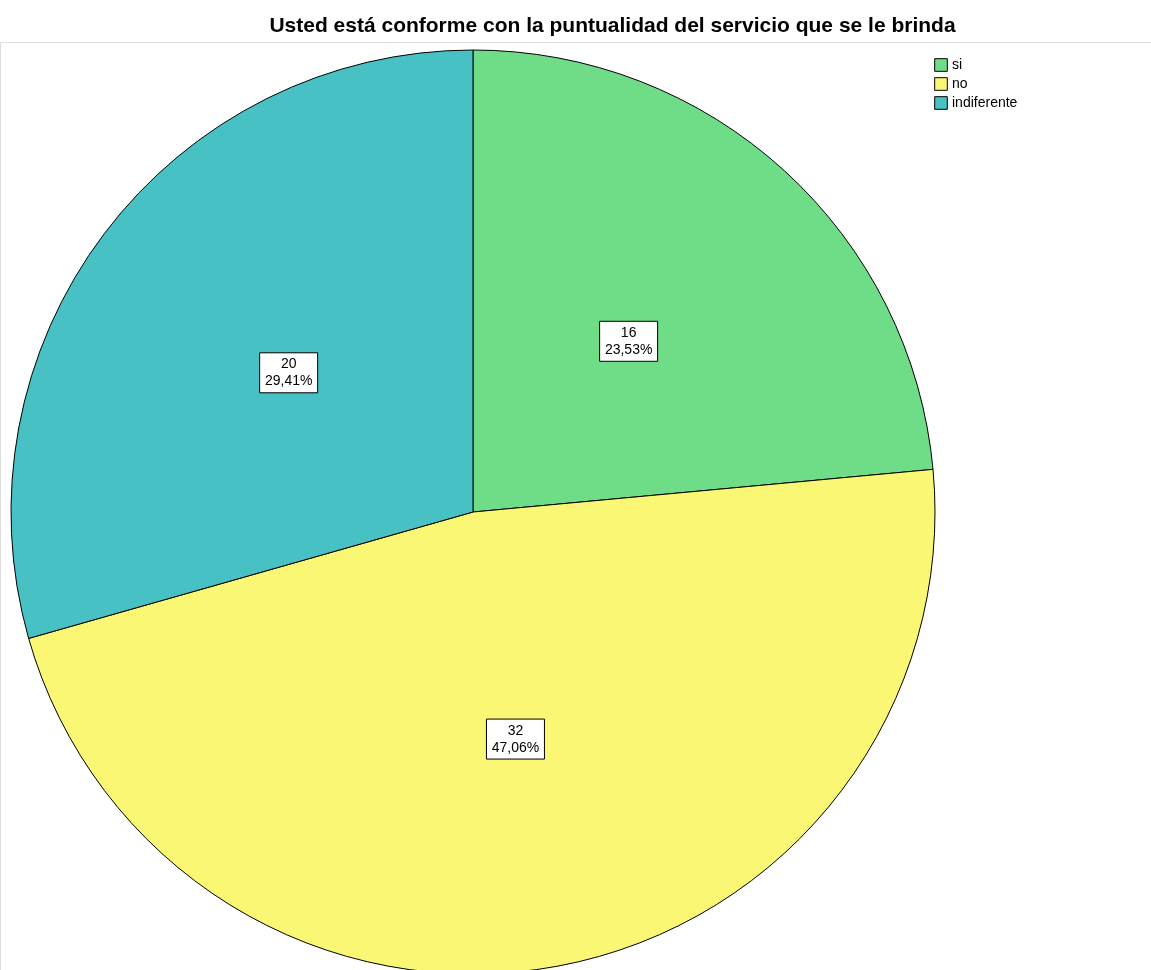 Image resolution: width=1151 pixels, height=970 pixels. I want to click on legend-label: no, so click(960, 83).